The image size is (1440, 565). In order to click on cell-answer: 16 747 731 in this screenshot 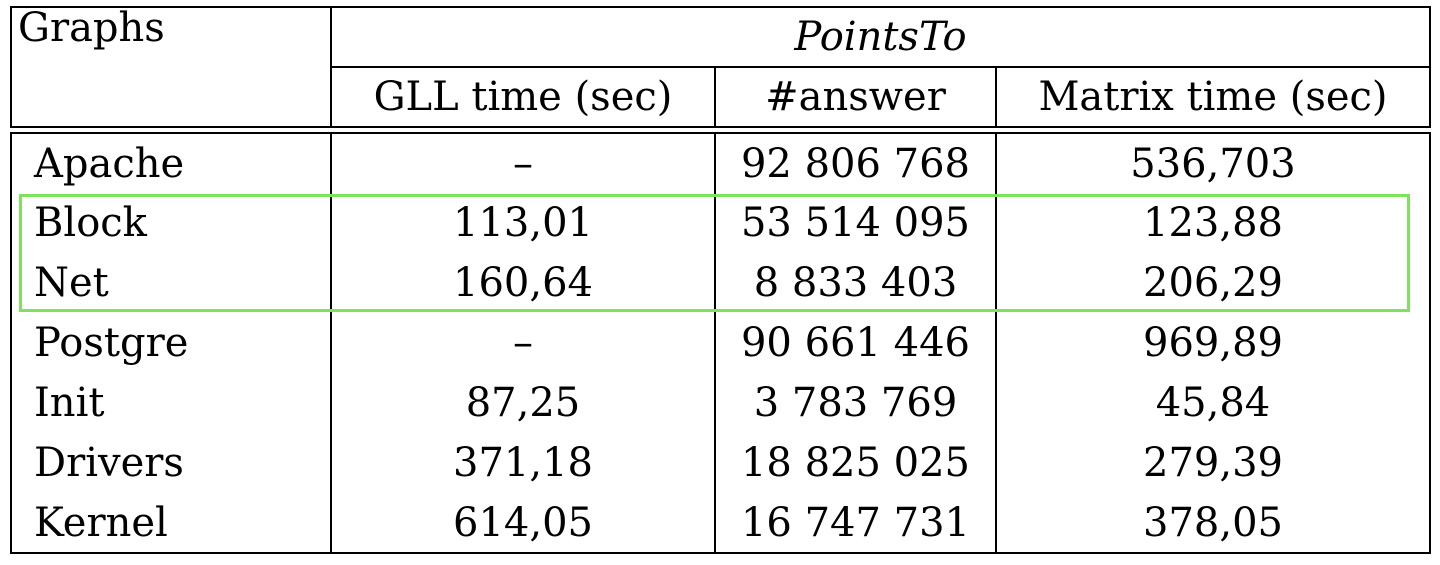, I will do `click(856, 523)`.